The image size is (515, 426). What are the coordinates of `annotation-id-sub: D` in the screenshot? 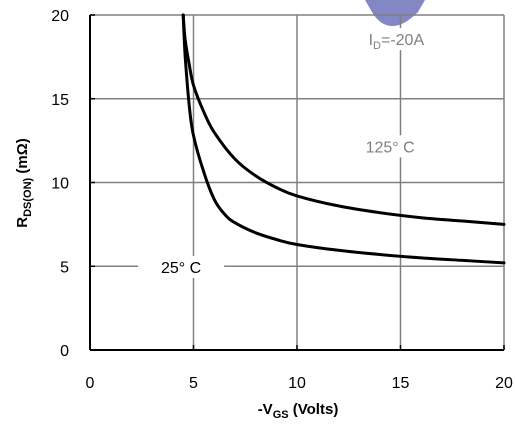 It's located at (377, 46).